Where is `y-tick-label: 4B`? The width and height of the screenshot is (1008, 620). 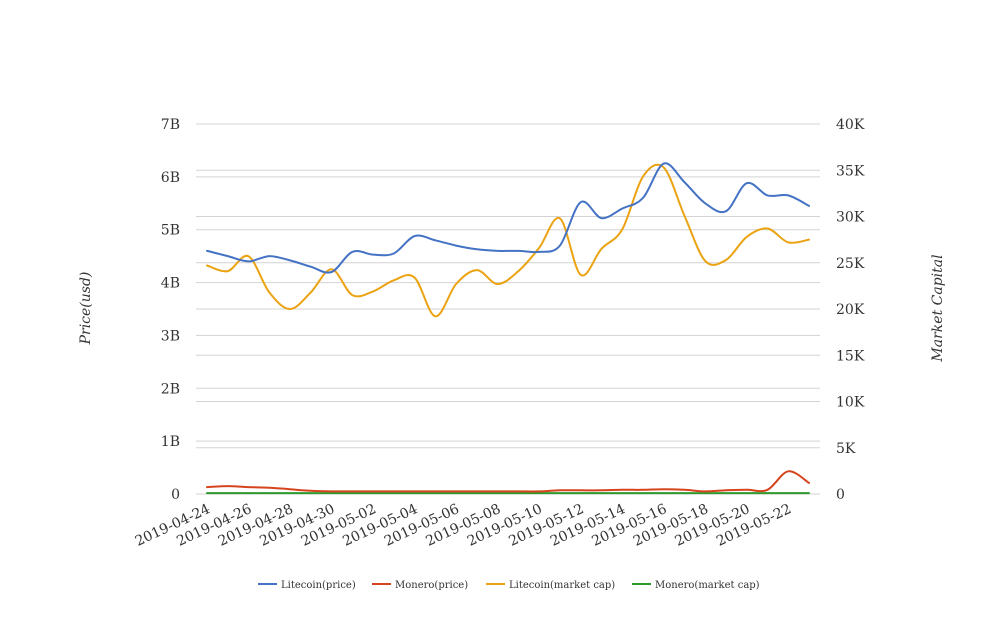
y-tick-label: 4B is located at coordinates (170, 284).